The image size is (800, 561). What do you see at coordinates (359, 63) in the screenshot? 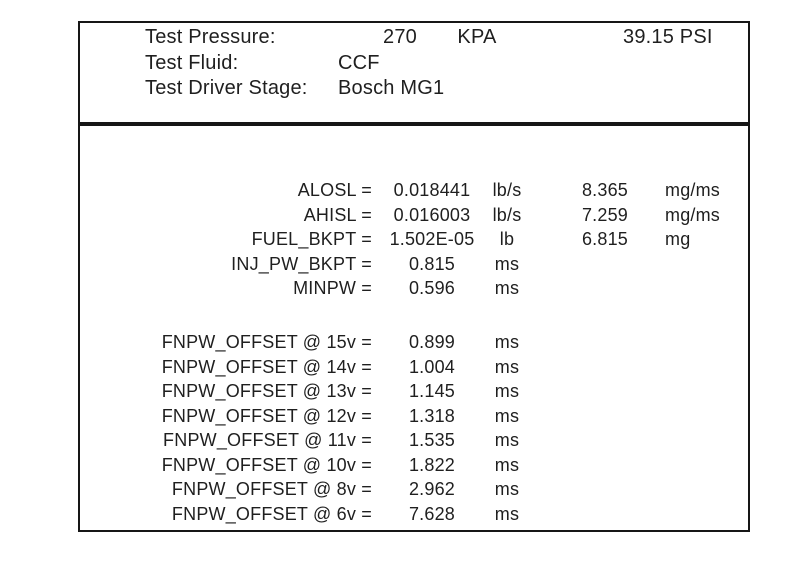
I see `test-fluid-value: CCF` at bounding box center [359, 63].